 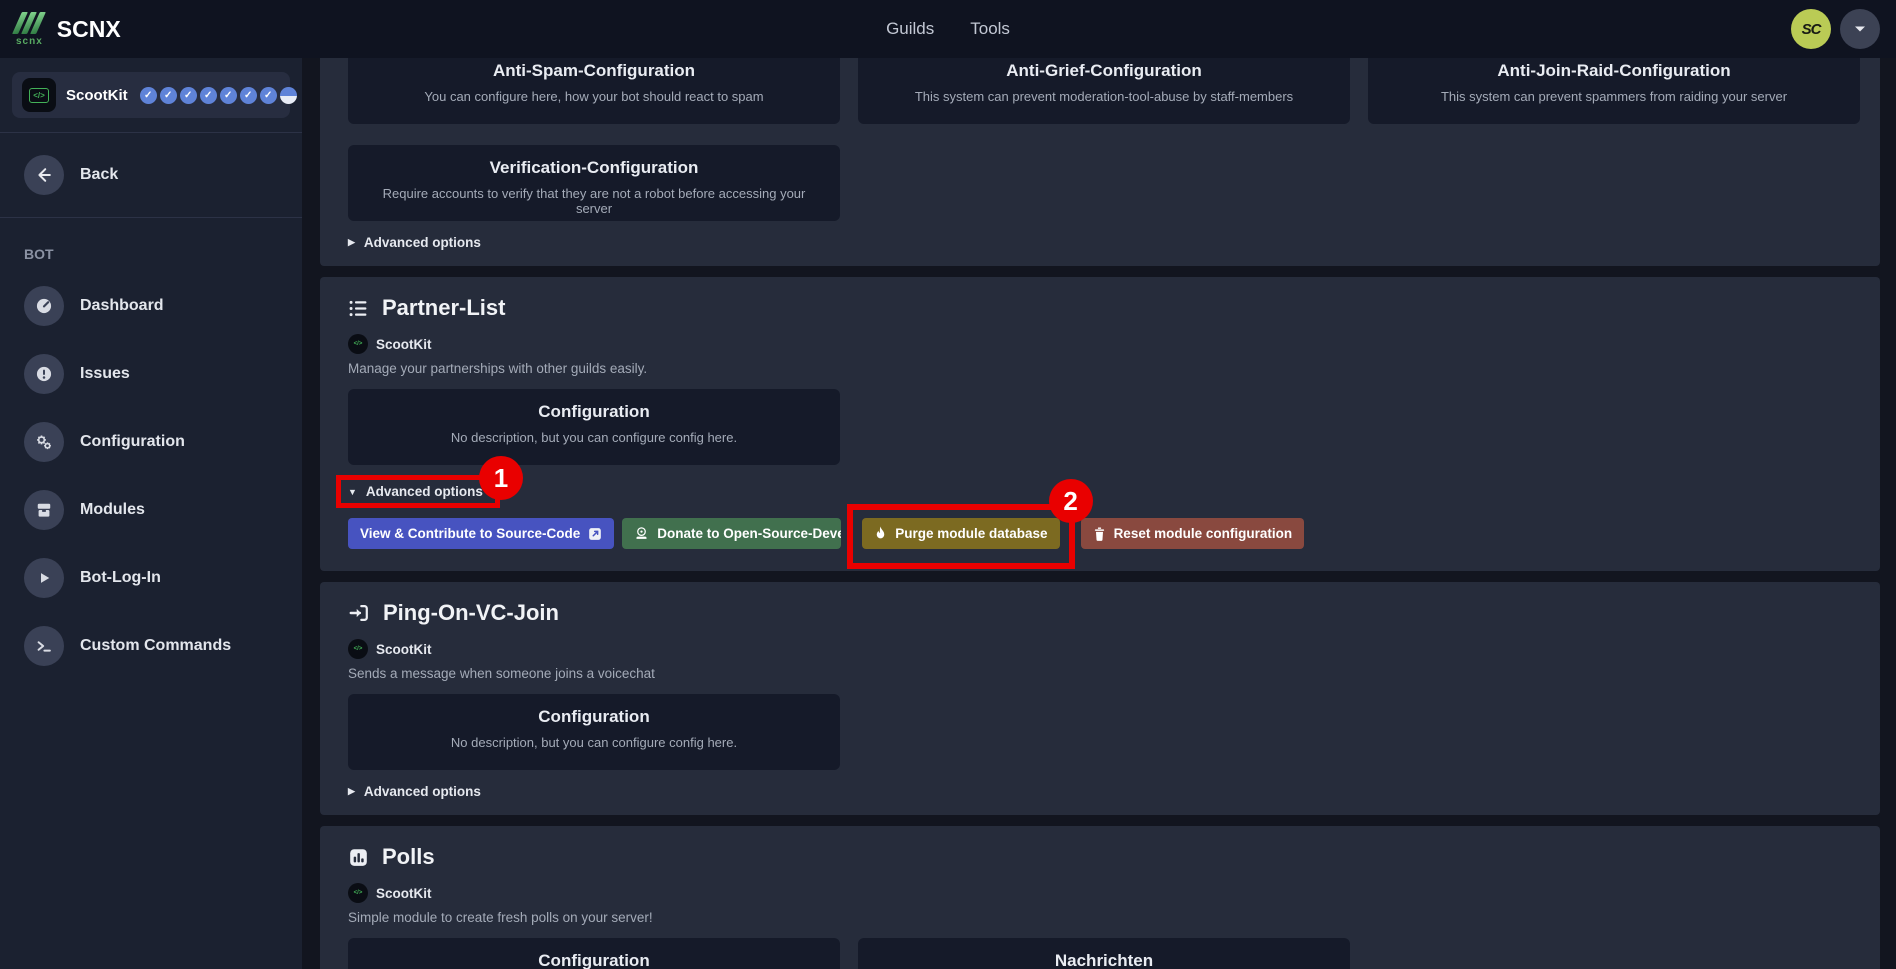 I want to click on arrow-left-icon, so click(x=44, y=175).